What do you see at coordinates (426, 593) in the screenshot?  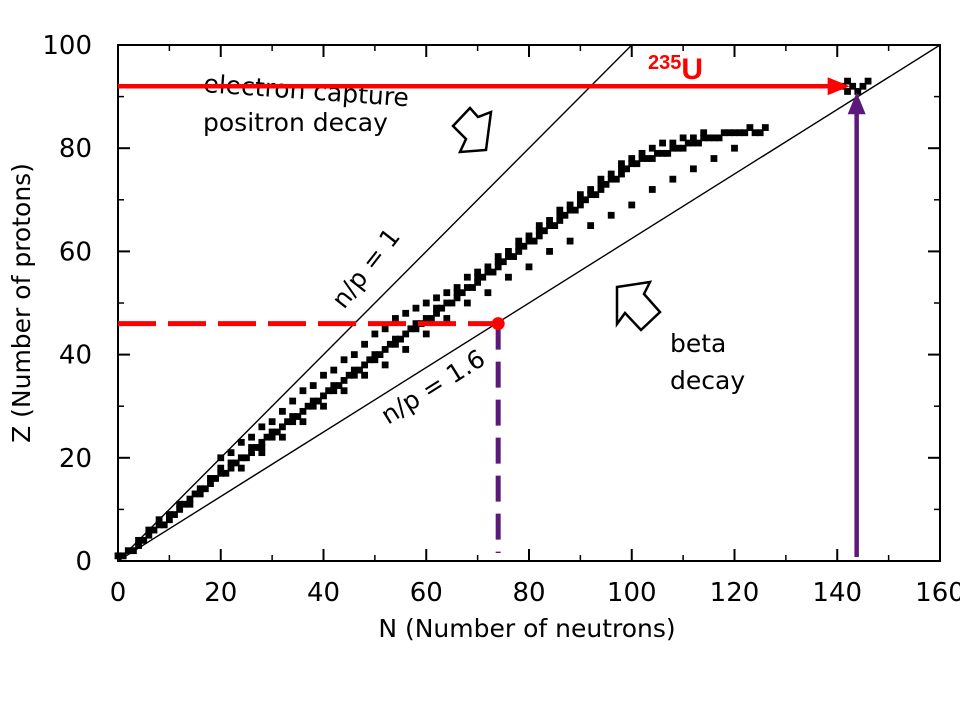 I see `x-tick-label: 60` at bounding box center [426, 593].